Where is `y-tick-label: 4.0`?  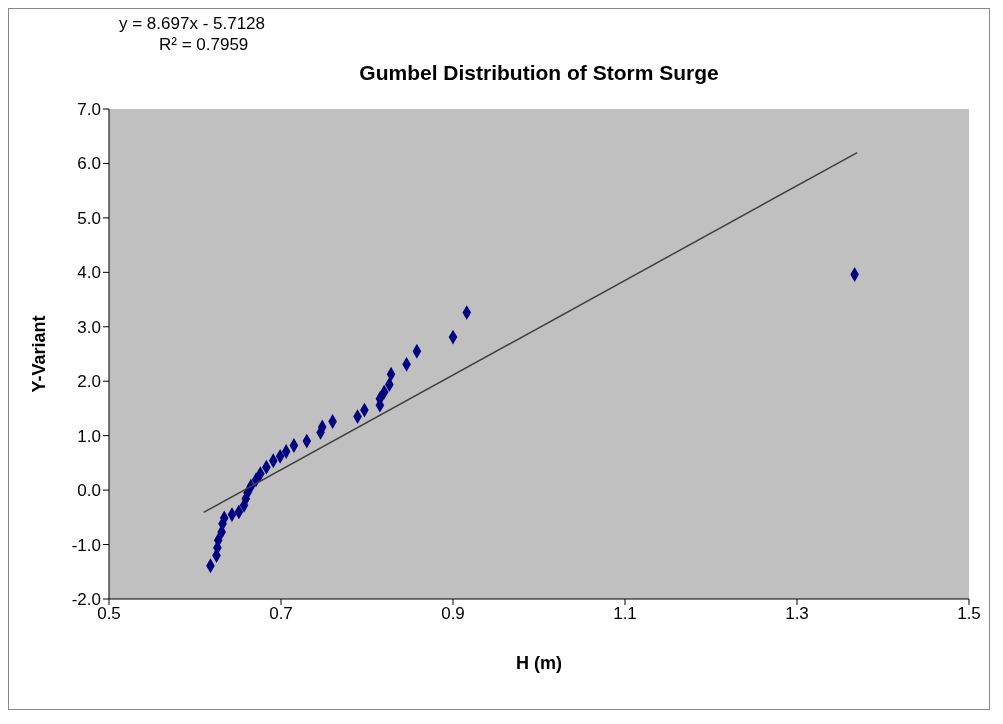
y-tick-label: 4.0 is located at coordinates (89, 273).